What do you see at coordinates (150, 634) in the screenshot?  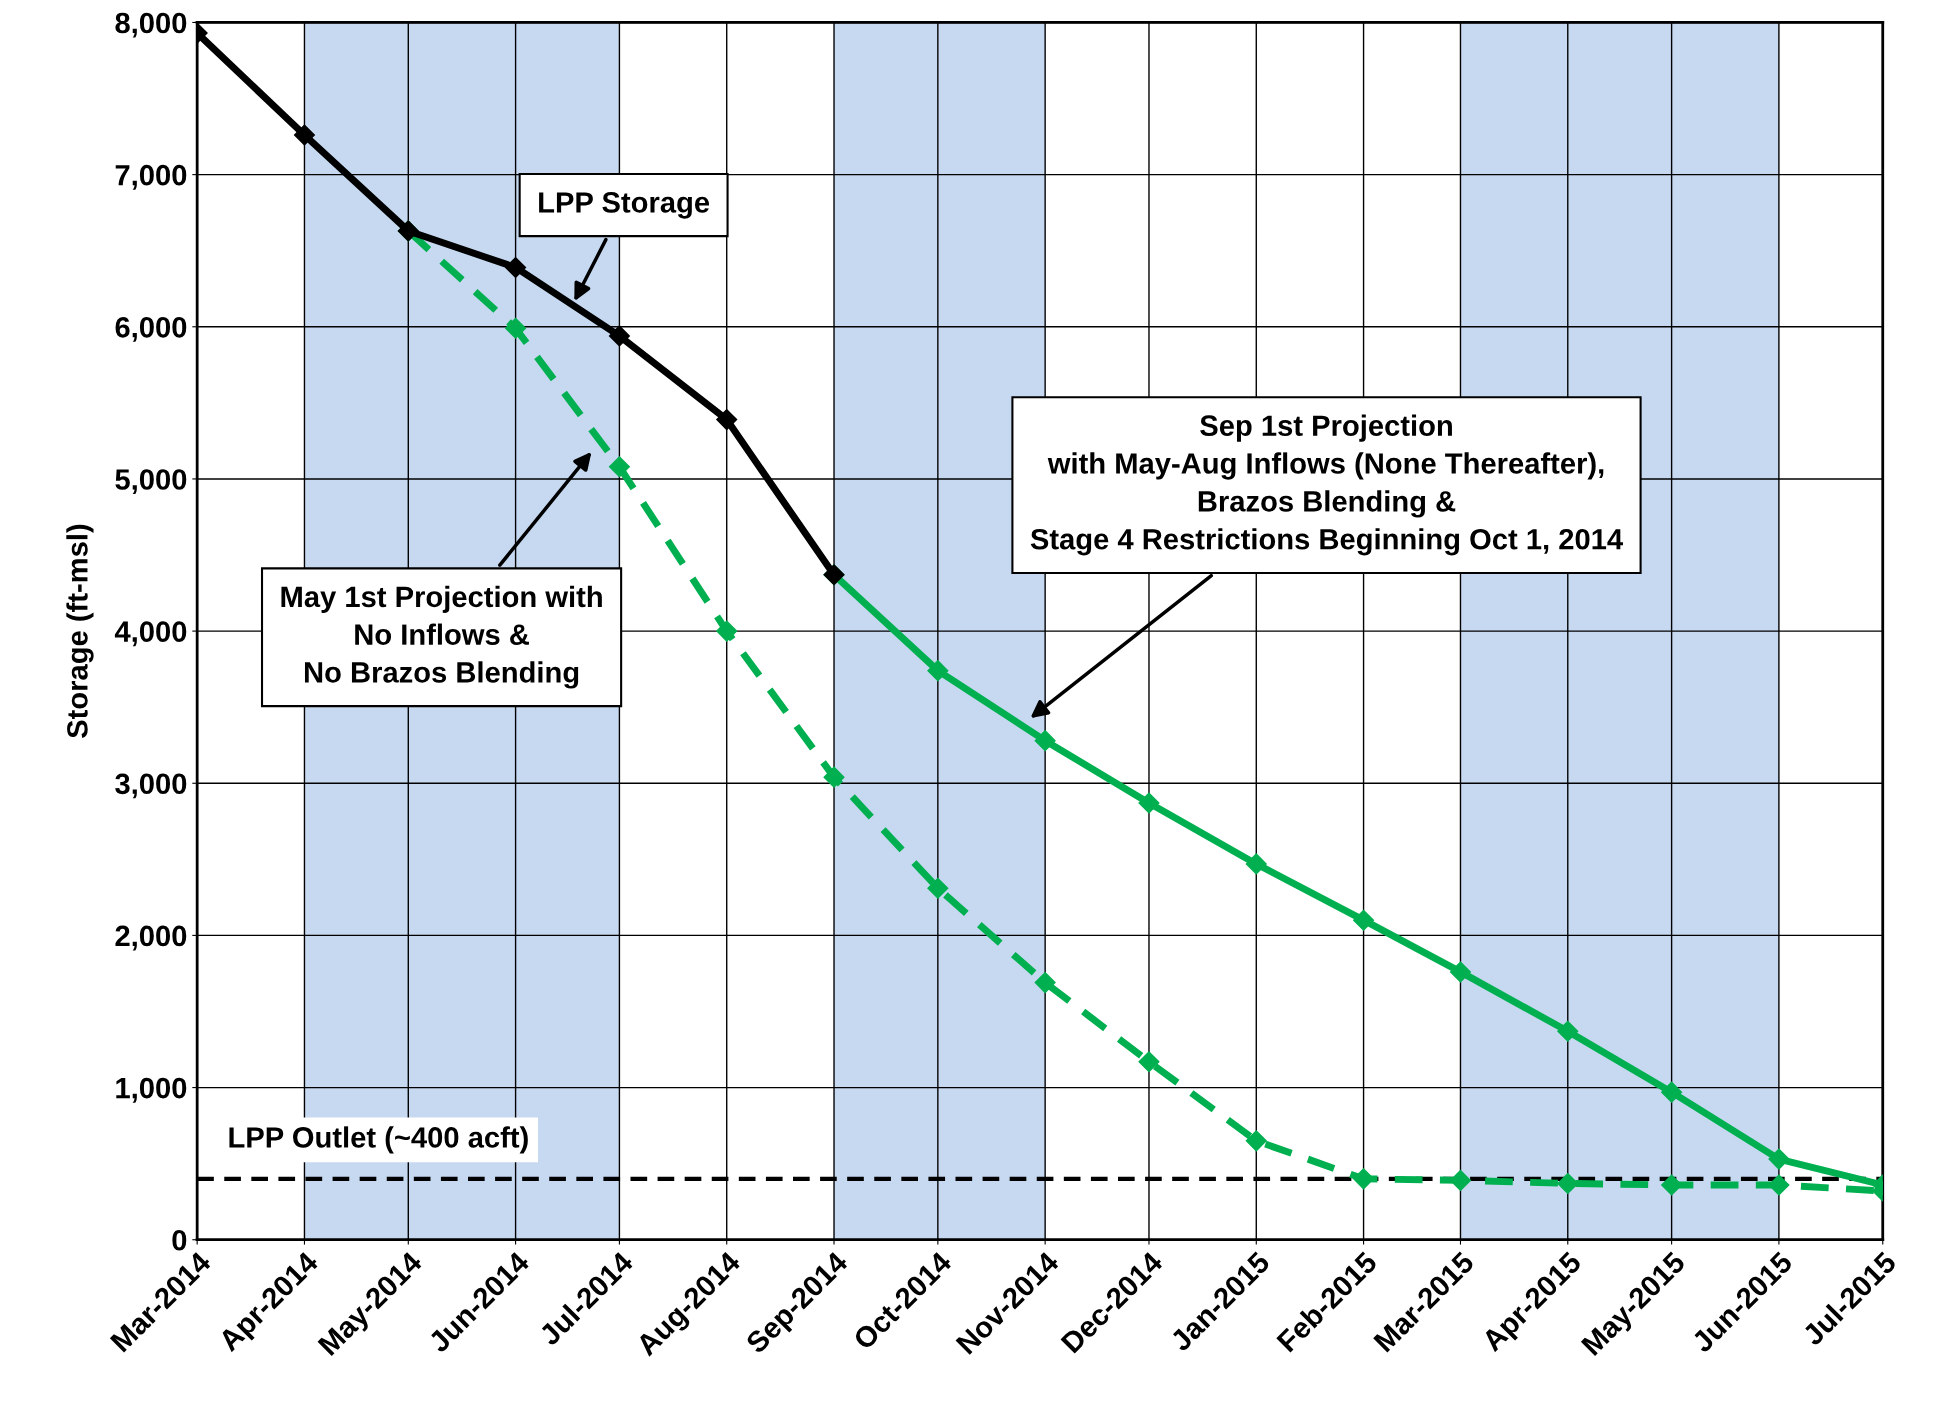 I see `y-tick-label: 4,000` at bounding box center [150, 634].